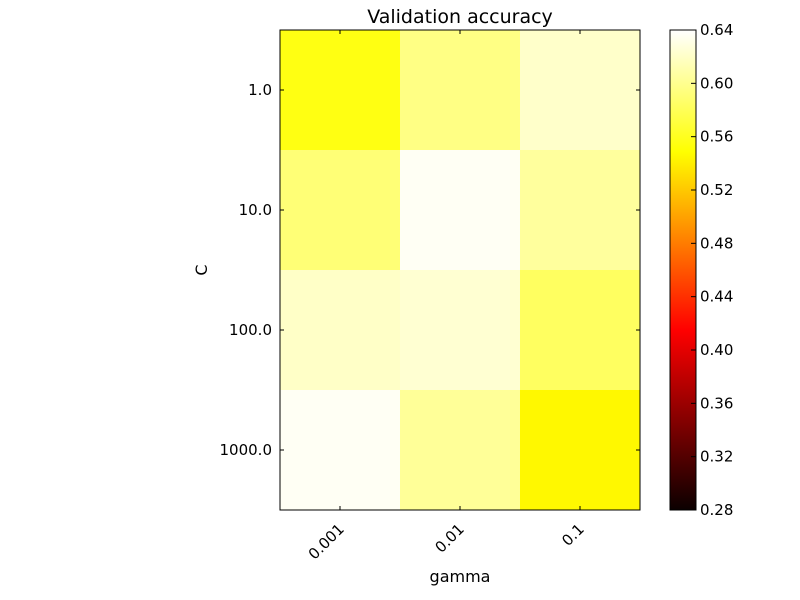  I want to click on x-tick-label: 0.01, so click(449, 538).